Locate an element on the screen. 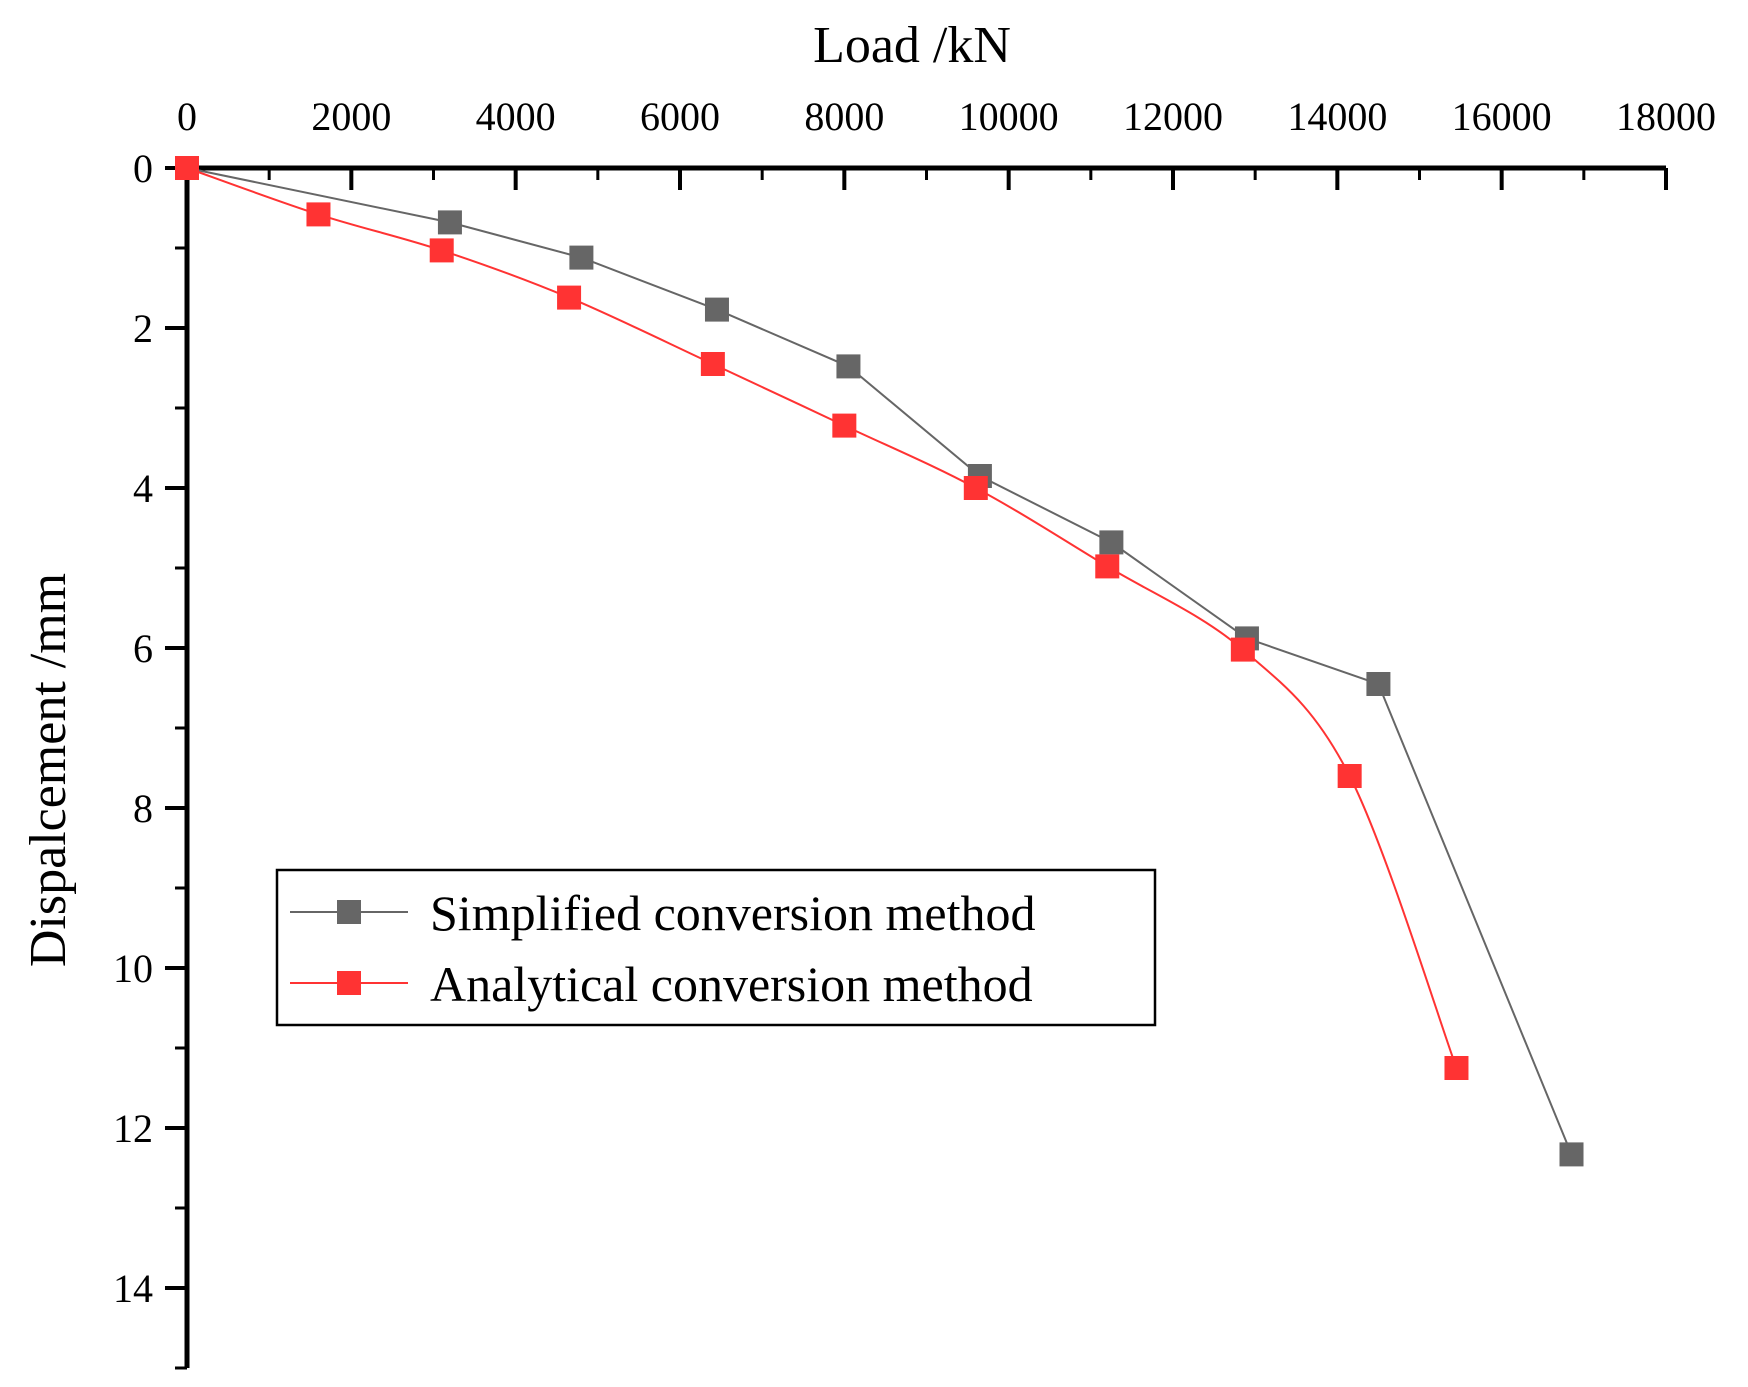 The image size is (1748, 1387). y-tick-label: 0 is located at coordinates (143, 168).